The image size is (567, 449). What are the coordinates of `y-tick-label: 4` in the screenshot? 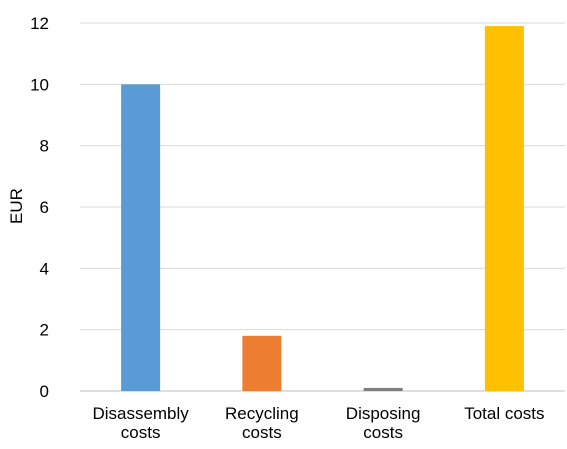 It's located at (44, 268).